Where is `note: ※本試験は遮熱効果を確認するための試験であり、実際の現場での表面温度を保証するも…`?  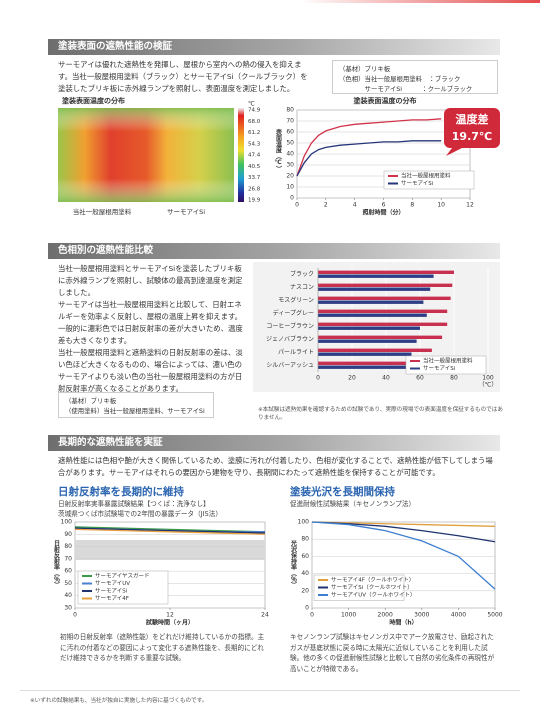 note: ※本試験は遮熱効果を確認するための試験であり、実際の現場での表面温度を保証するも… is located at coordinates (380, 414).